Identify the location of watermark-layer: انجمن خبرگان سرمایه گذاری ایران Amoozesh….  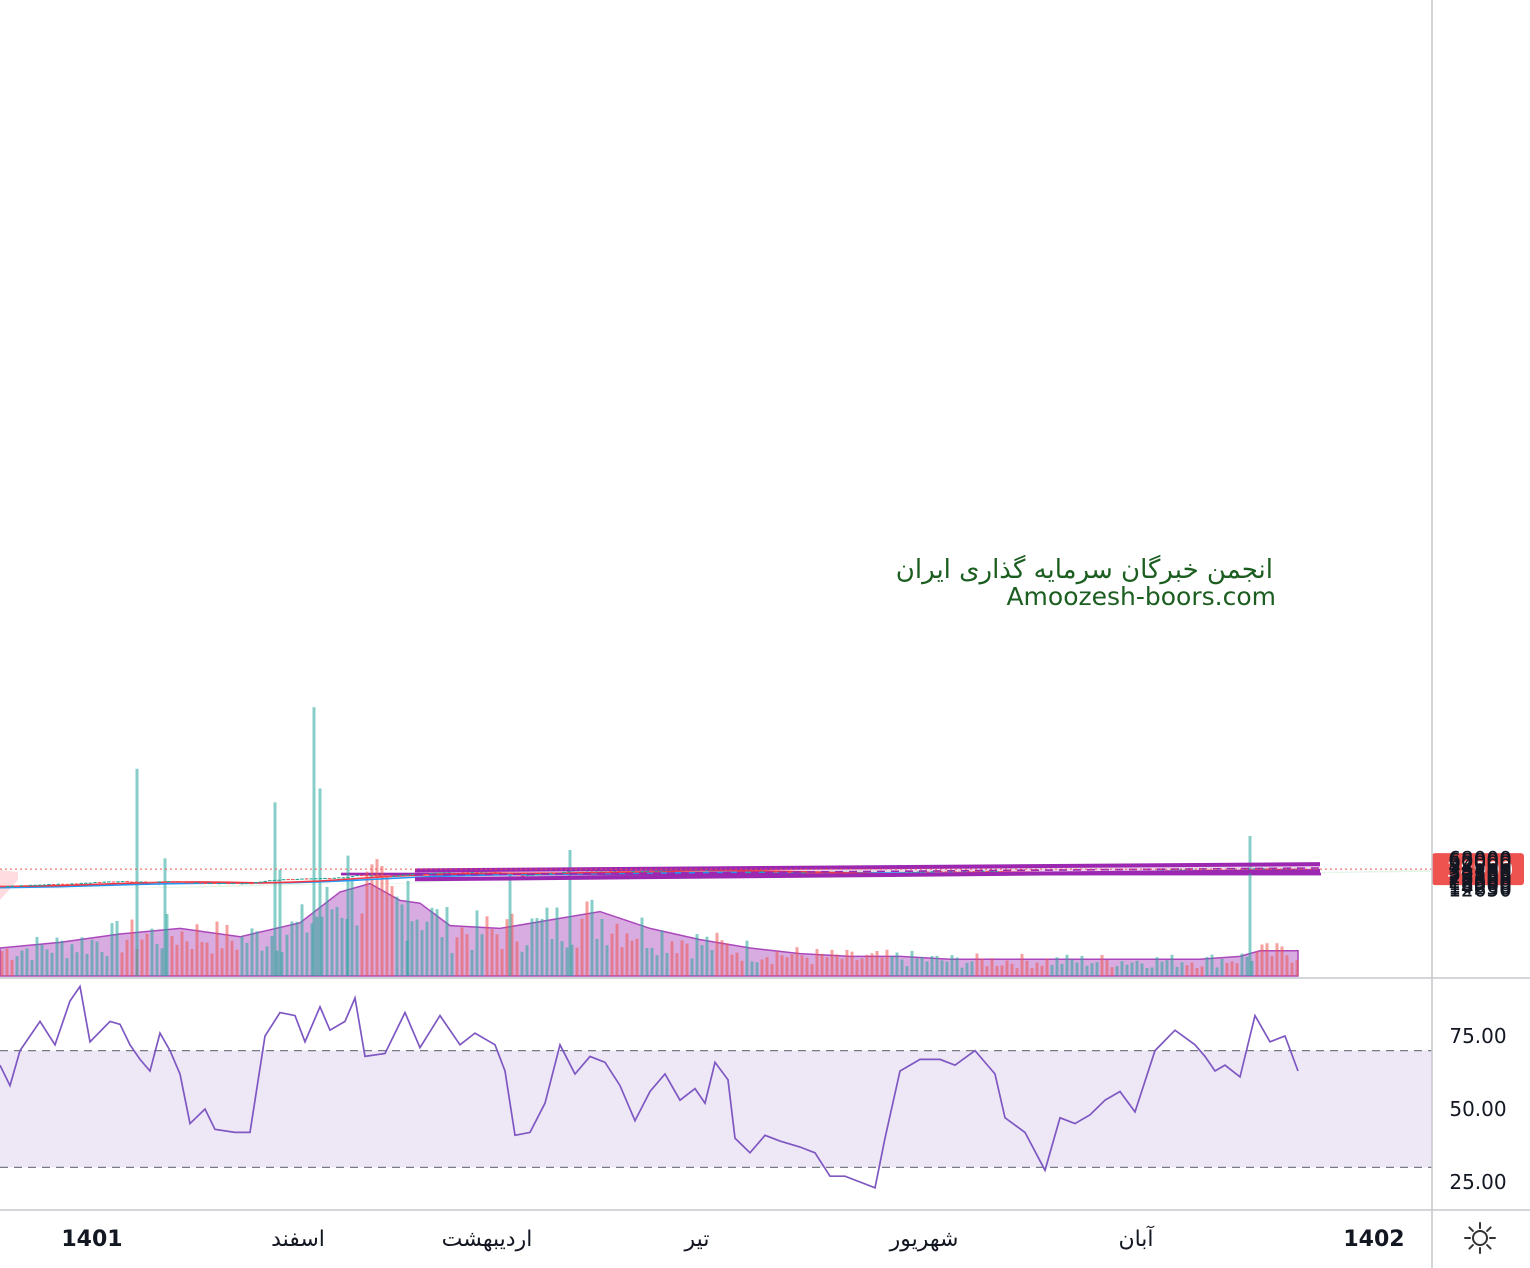
(1086, 582).